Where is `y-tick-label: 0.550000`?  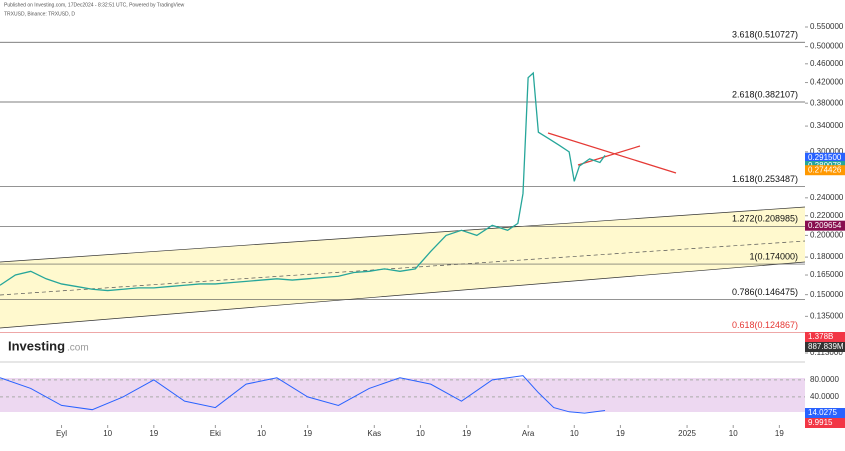 y-tick-label: 0.550000 is located at coordinates (827, 26).